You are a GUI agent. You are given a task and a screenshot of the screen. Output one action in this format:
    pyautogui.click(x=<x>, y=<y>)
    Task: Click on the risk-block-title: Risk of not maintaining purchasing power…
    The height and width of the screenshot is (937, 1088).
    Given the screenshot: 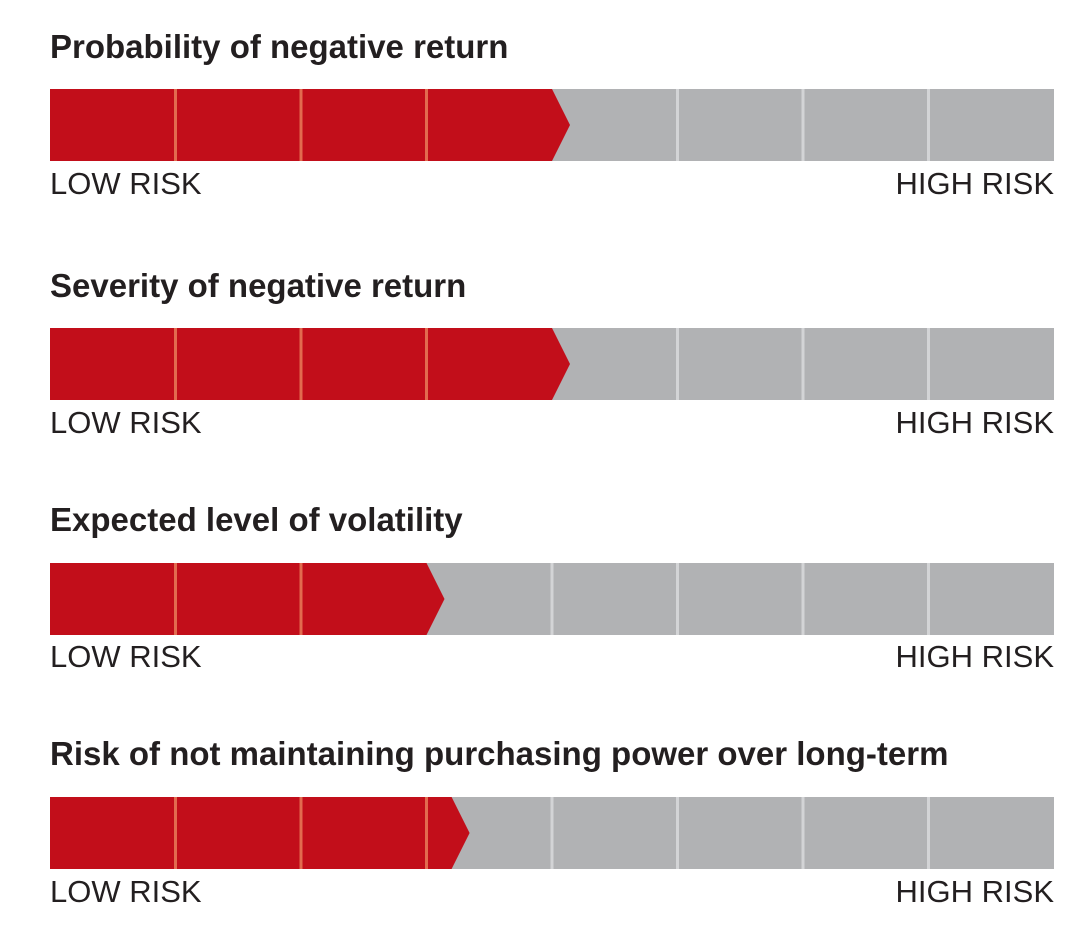 What is the action you would take?
    pyautogui.click(x=499, y=753)
    